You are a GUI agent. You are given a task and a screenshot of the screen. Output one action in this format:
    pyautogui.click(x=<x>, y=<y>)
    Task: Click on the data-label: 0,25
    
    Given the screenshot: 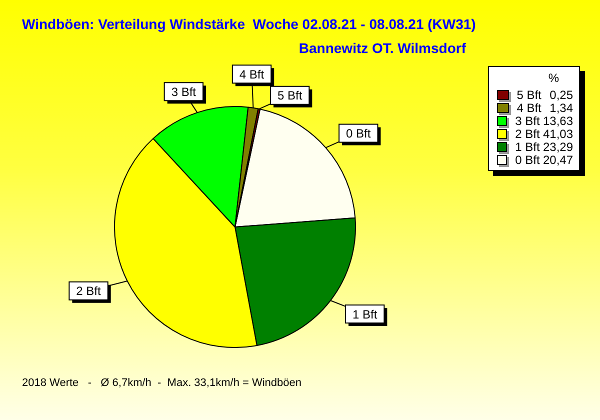 What is the action you would take?
    pyautogui.click(x=561, y=95)
    